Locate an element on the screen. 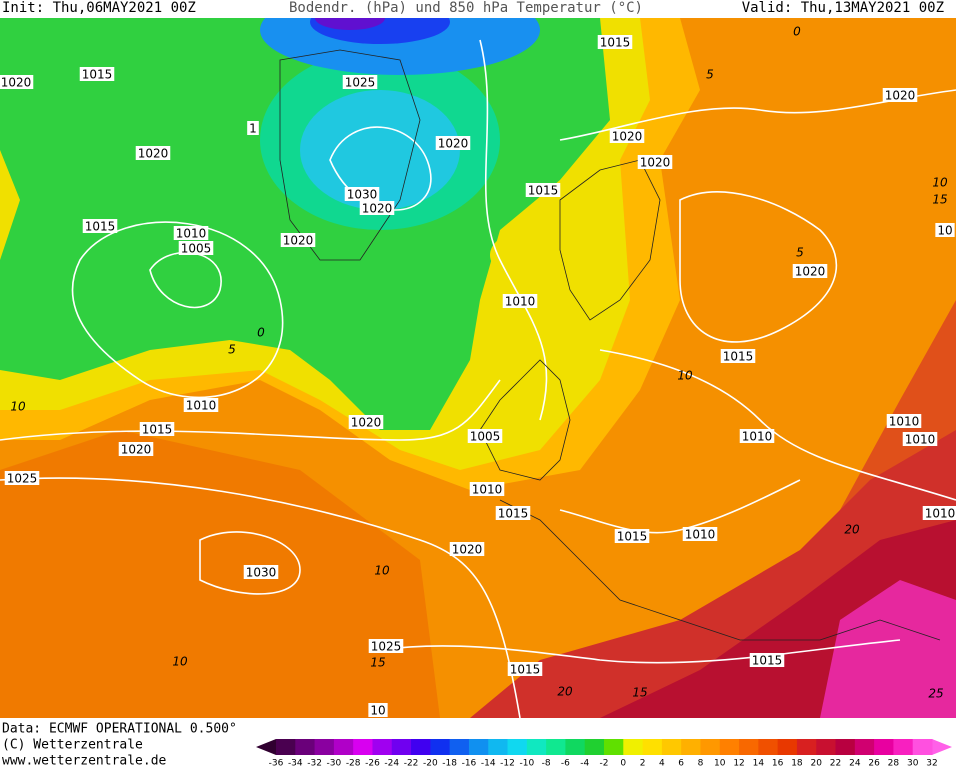  legend-tick-label: 10 is located at coordinates (720, 763).